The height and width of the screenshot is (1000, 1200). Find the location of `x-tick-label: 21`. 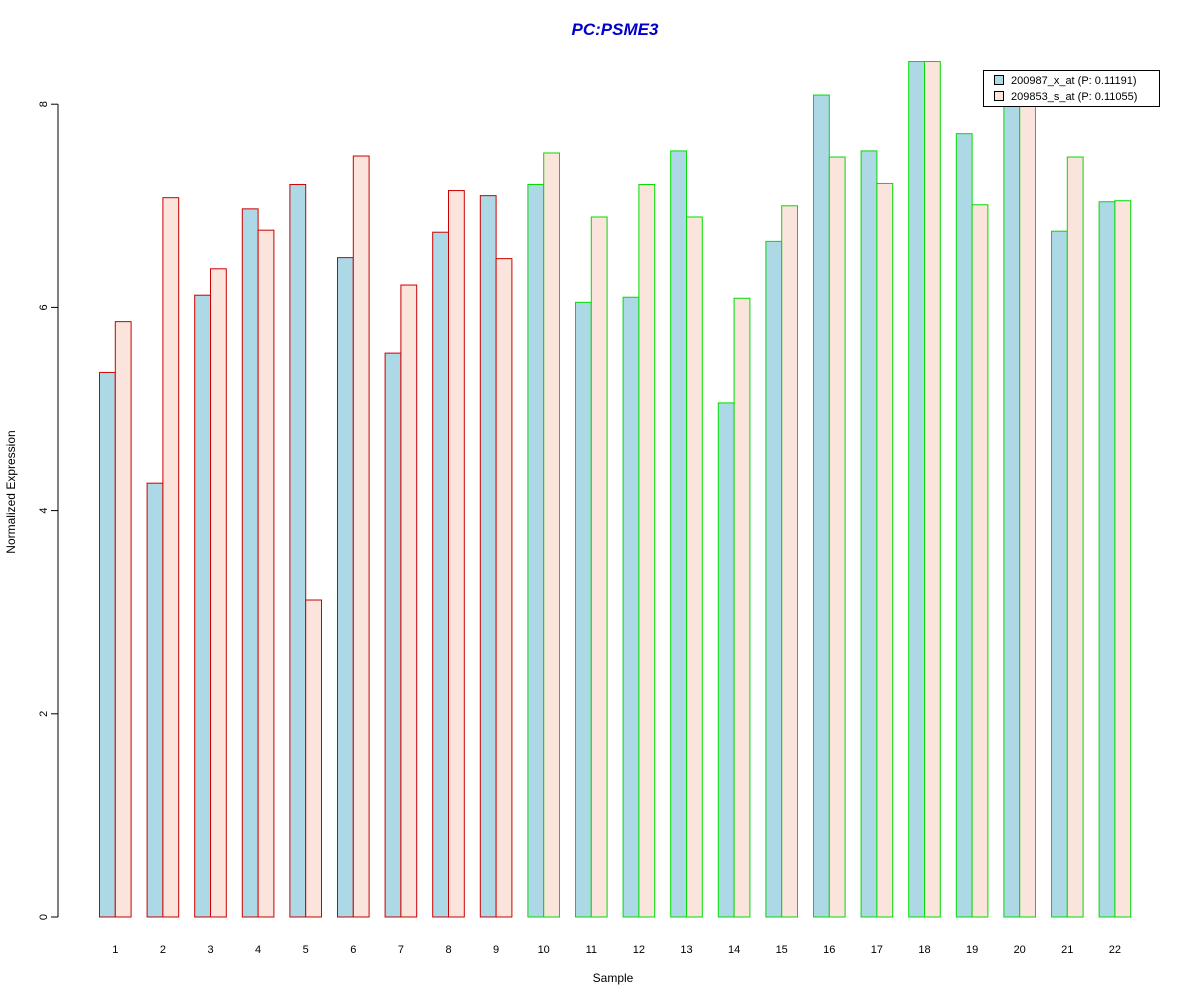

x-tick-label: 21 is located at coordinates (1067, 950).